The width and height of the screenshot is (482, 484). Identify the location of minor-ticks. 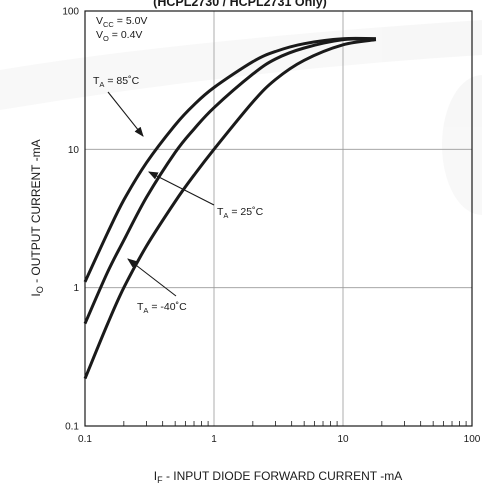
(295, 423).